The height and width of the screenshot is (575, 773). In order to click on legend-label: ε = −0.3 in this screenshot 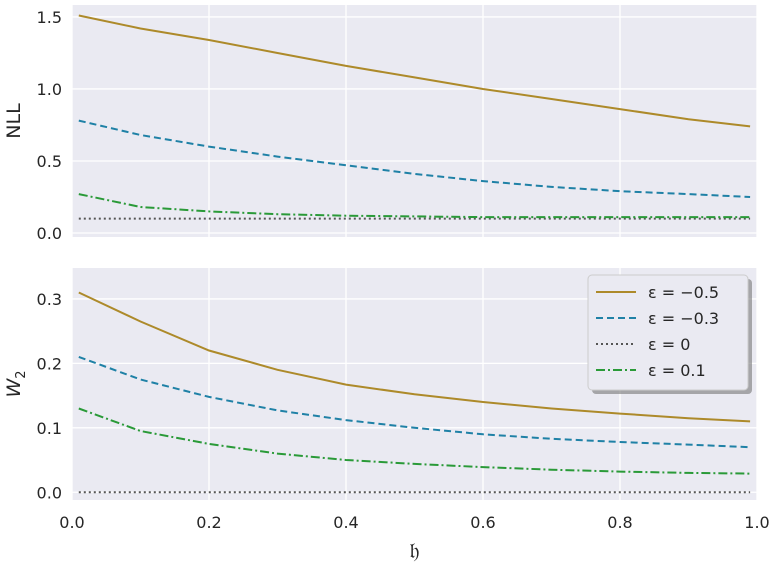, I will do `click(683, 318)`.